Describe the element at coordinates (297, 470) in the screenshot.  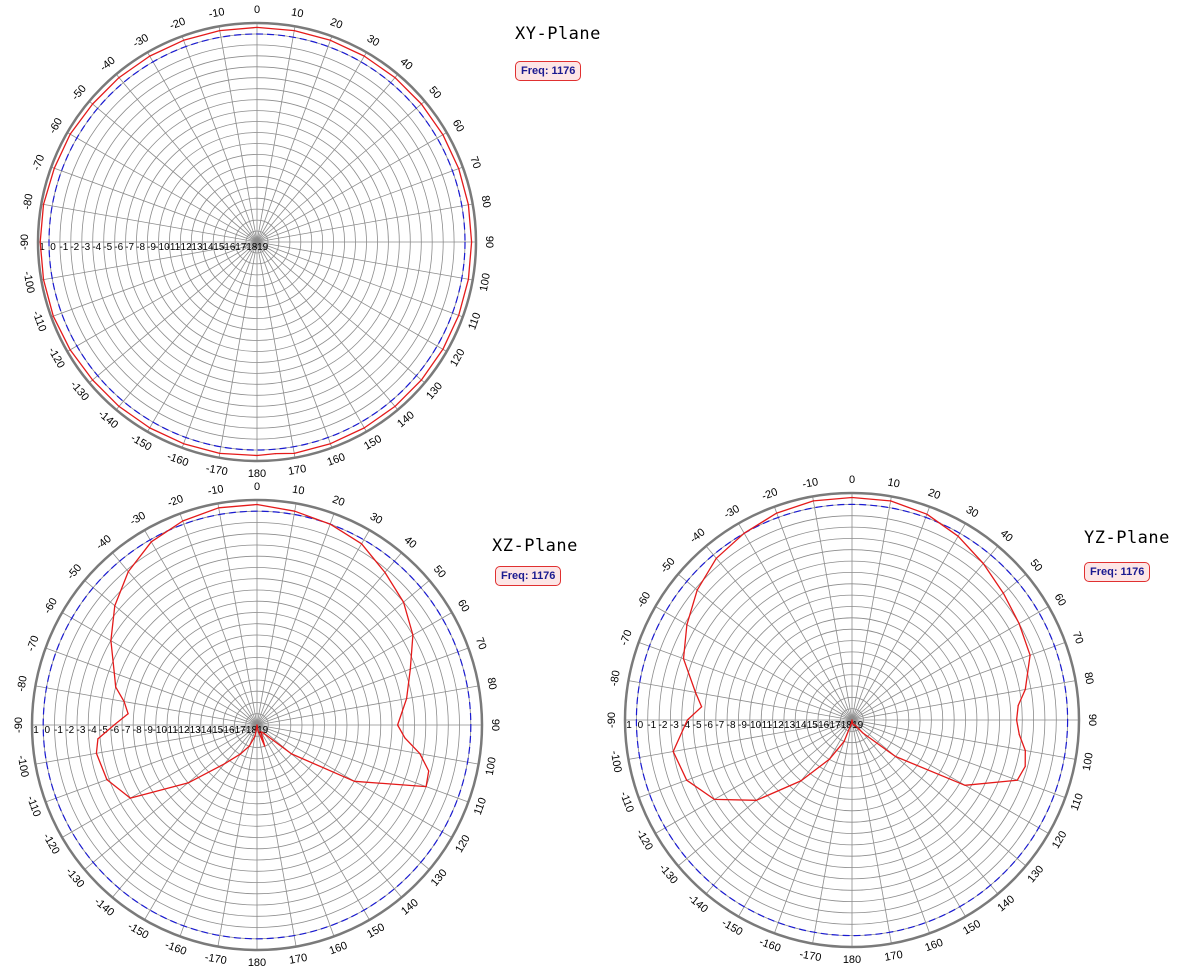
I see `xy-angle-tick-label: 170` at that location.